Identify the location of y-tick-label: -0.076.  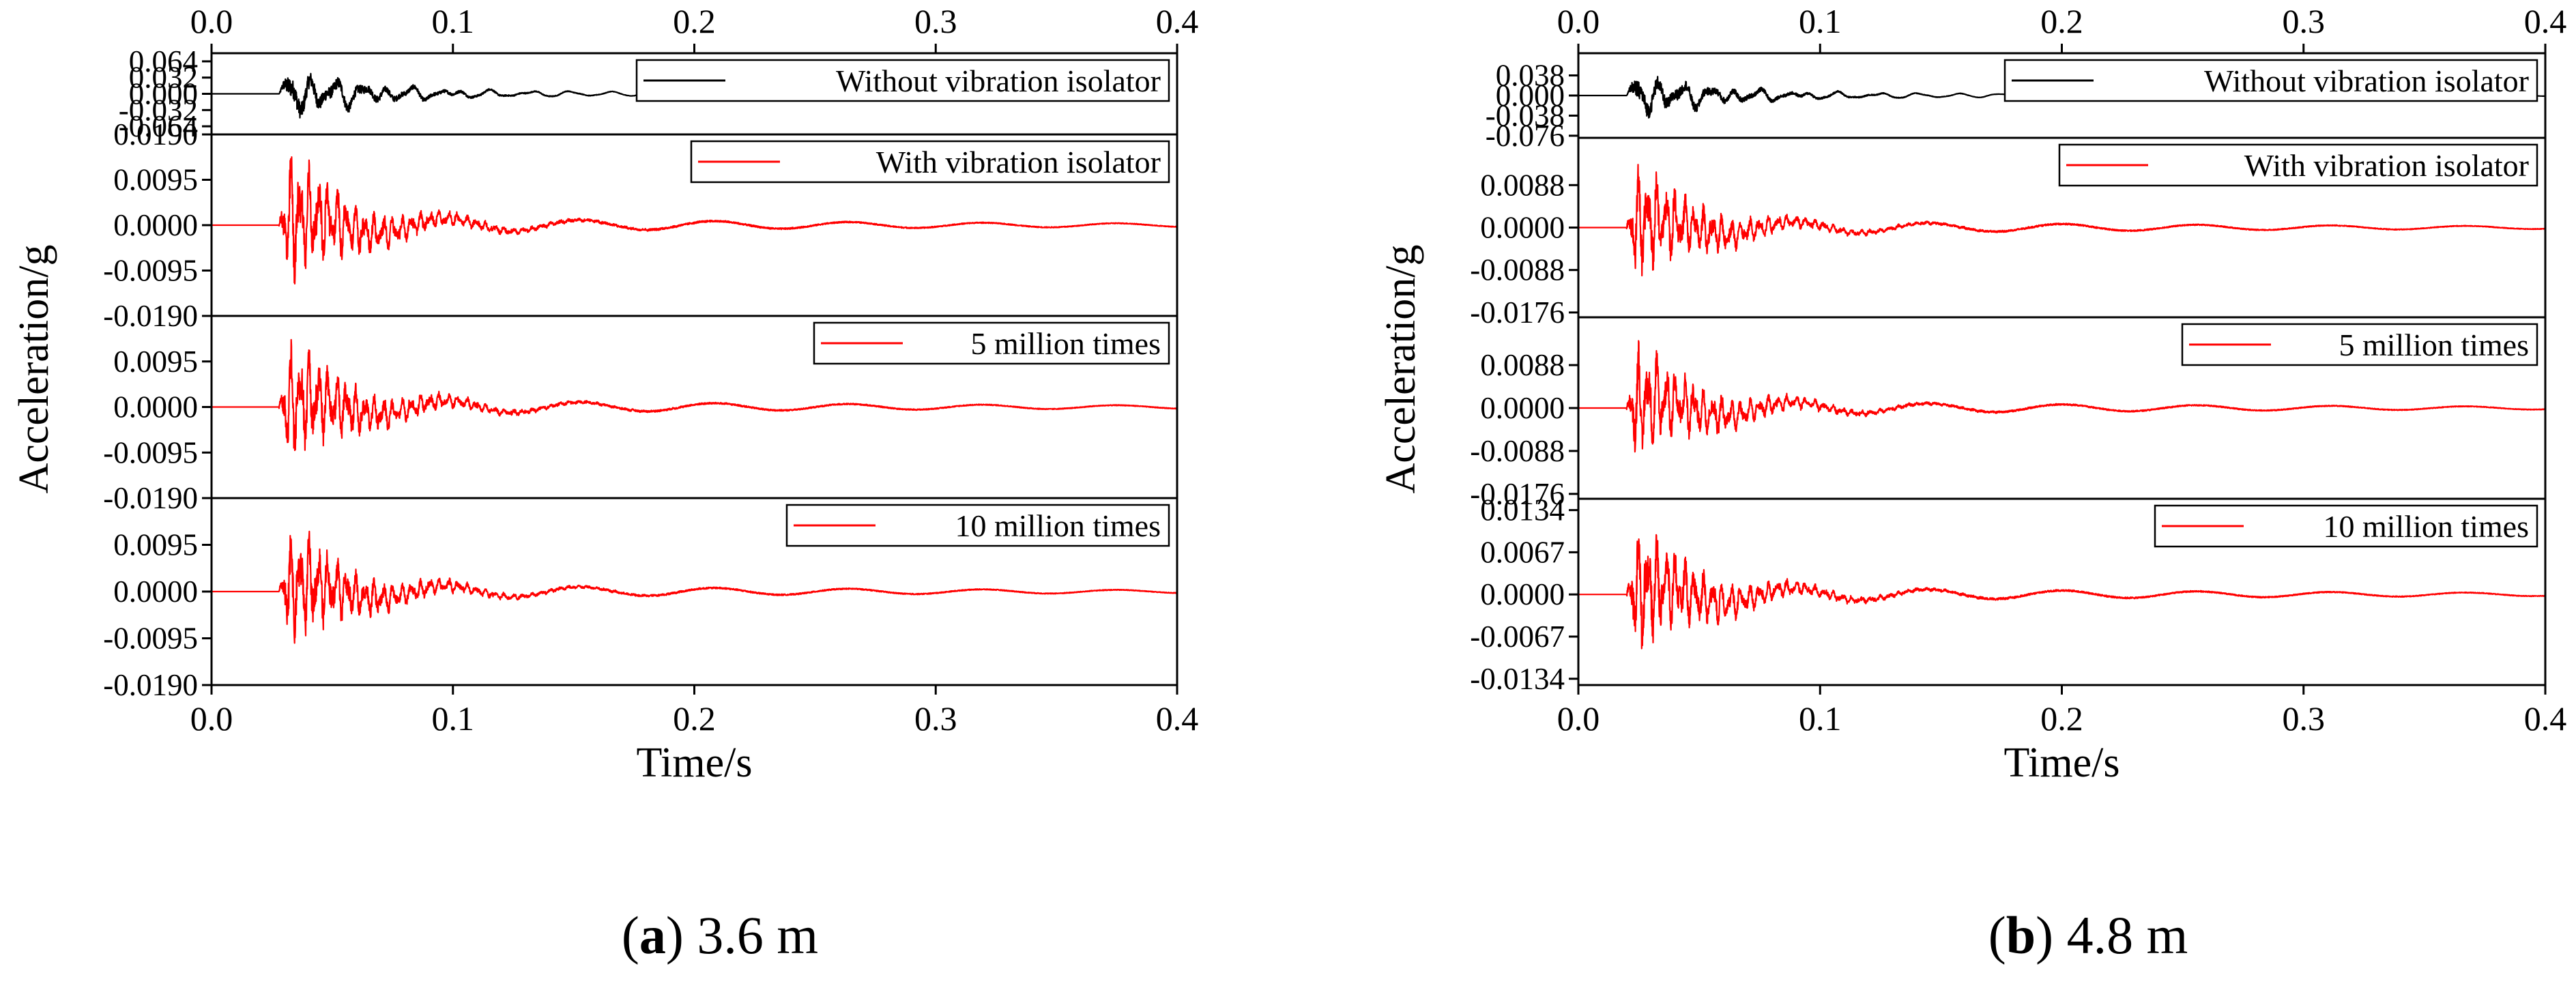
(1525, 136).